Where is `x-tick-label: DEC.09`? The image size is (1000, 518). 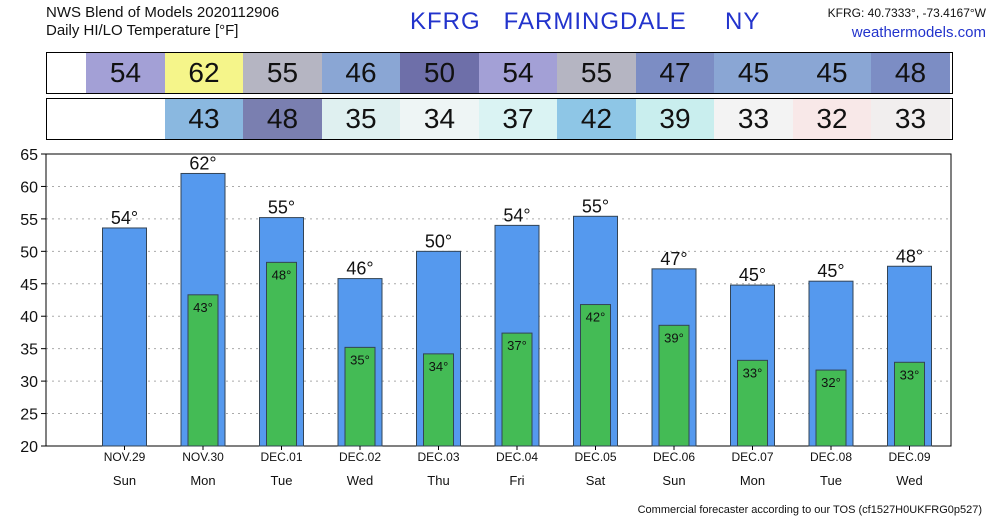
x-tick-label: DEC.09 is located at coordinates (909, 457).